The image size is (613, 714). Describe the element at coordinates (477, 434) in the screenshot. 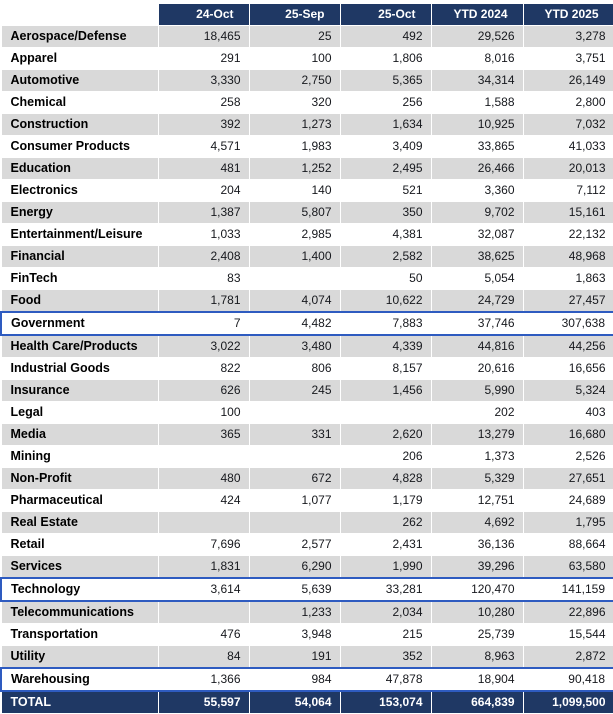

I see `cell-value: 13,279` at that location.